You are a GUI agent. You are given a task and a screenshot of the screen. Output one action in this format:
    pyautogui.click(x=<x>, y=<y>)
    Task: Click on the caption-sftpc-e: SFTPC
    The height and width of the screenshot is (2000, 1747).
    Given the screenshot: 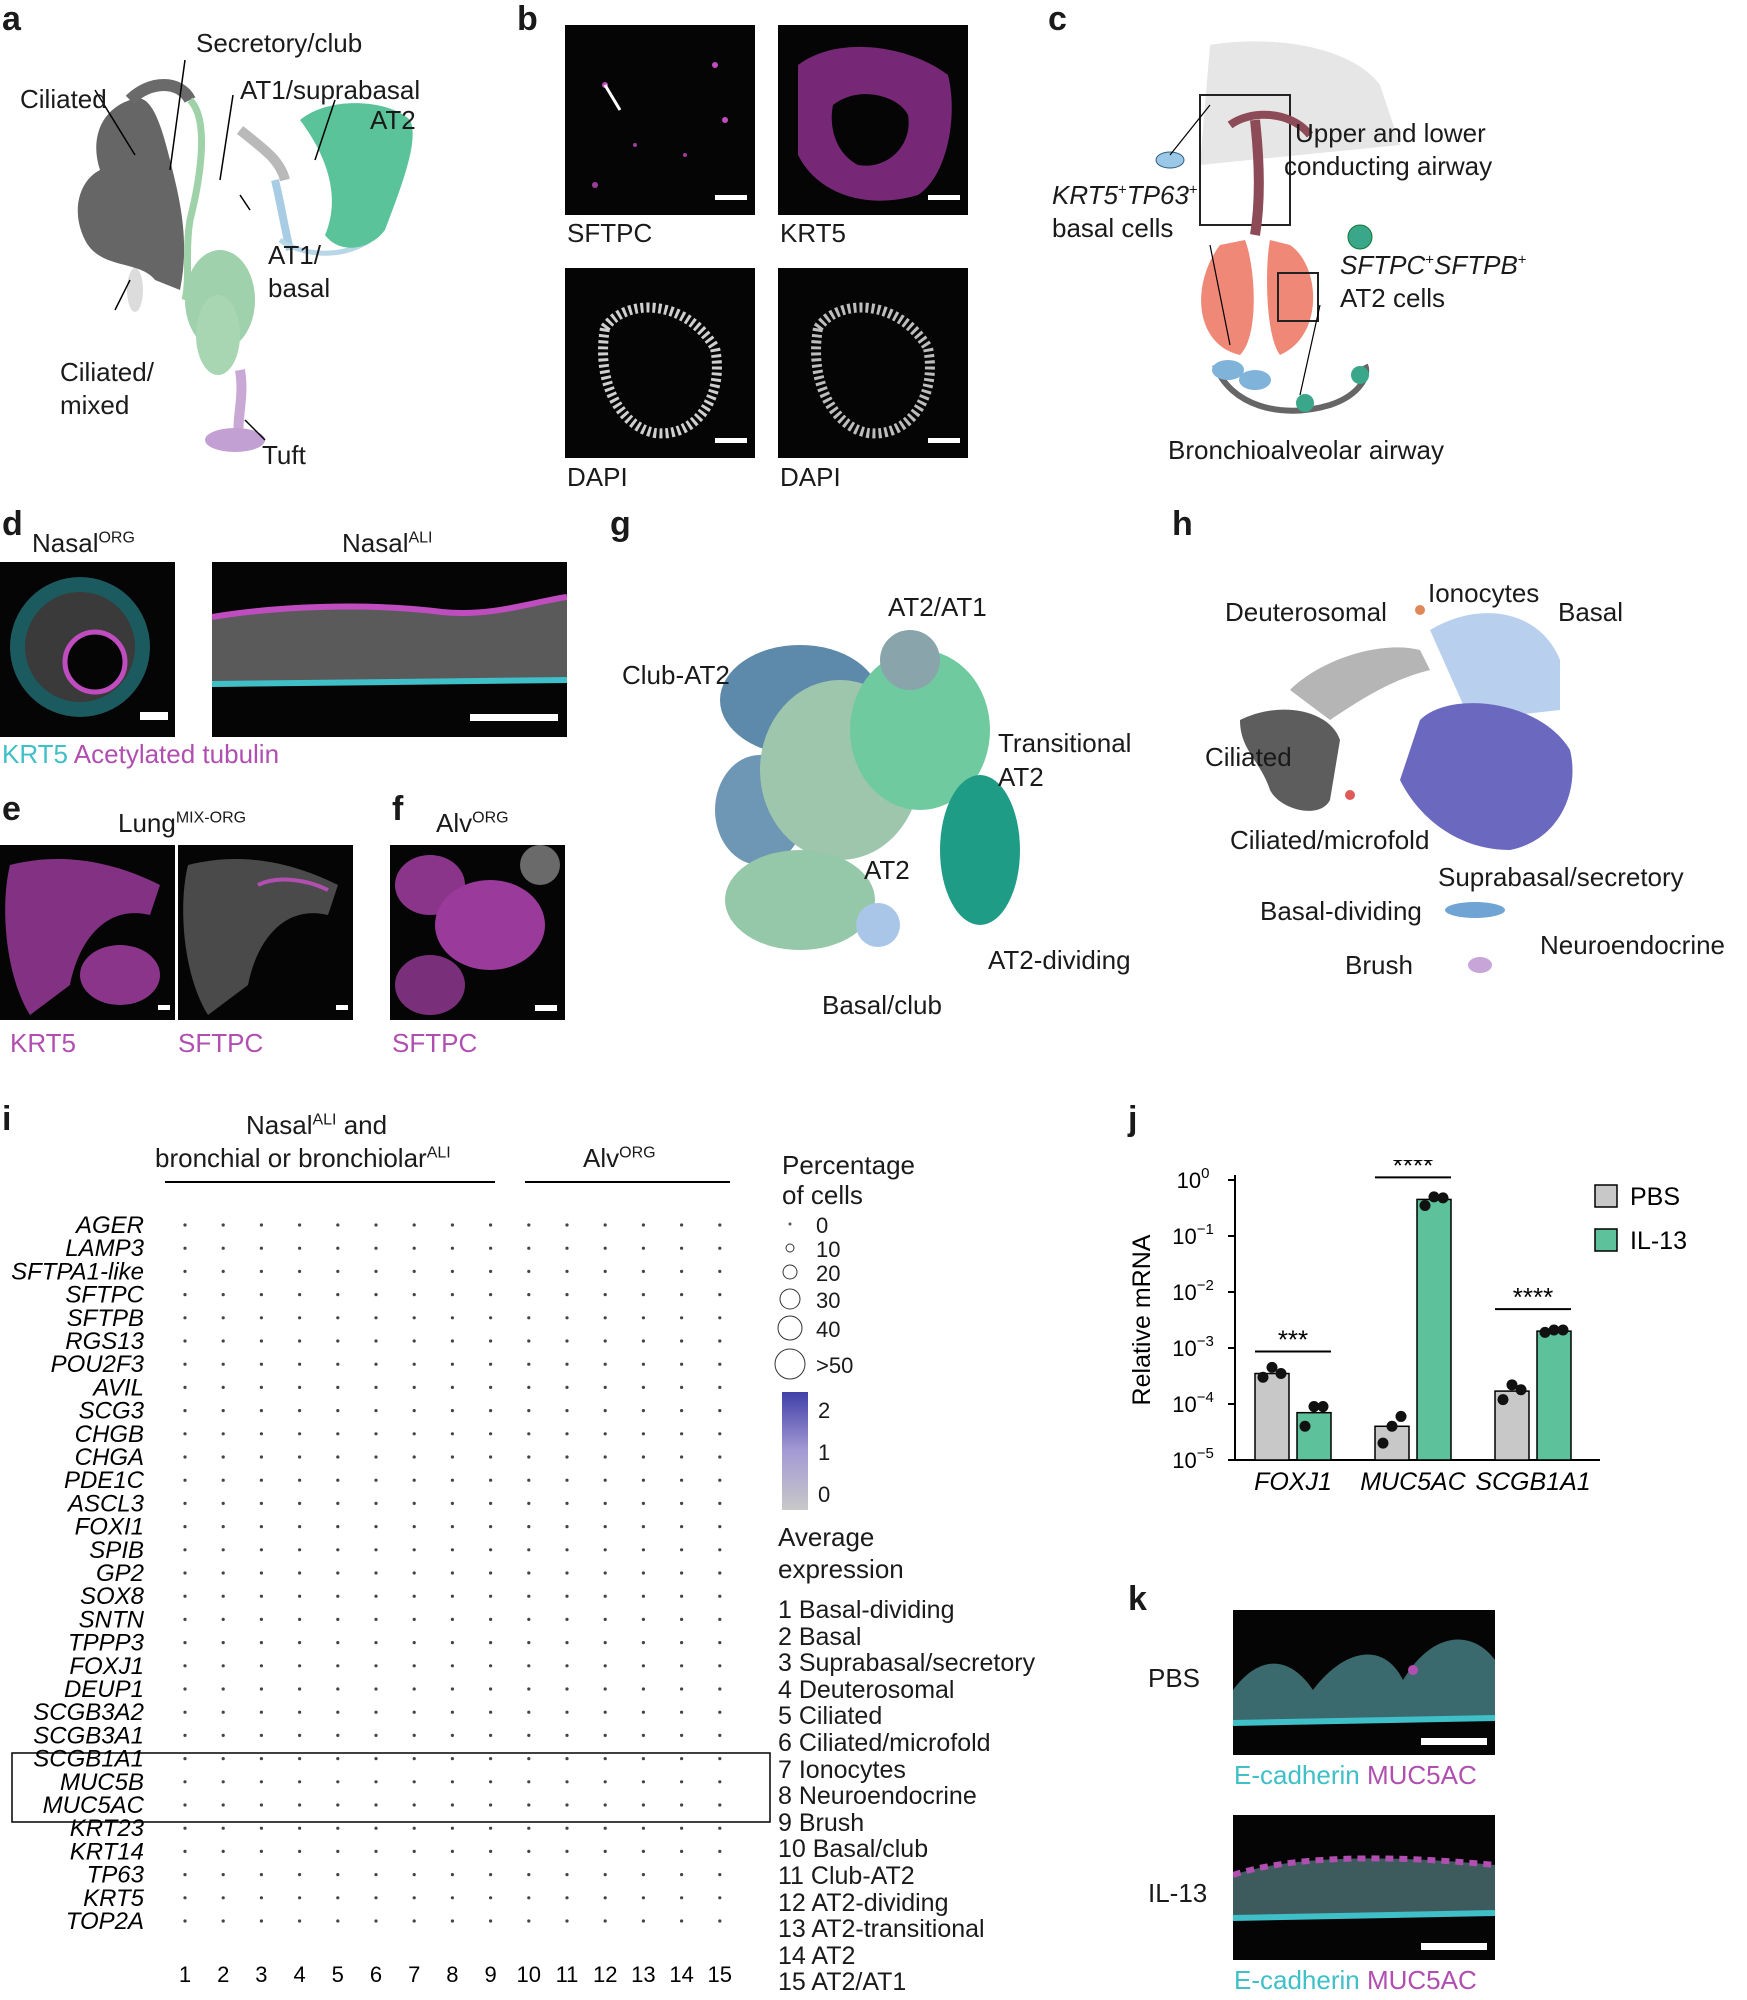 What is the action you would take?
    pyautogui.click(x=221, y=1043)
    